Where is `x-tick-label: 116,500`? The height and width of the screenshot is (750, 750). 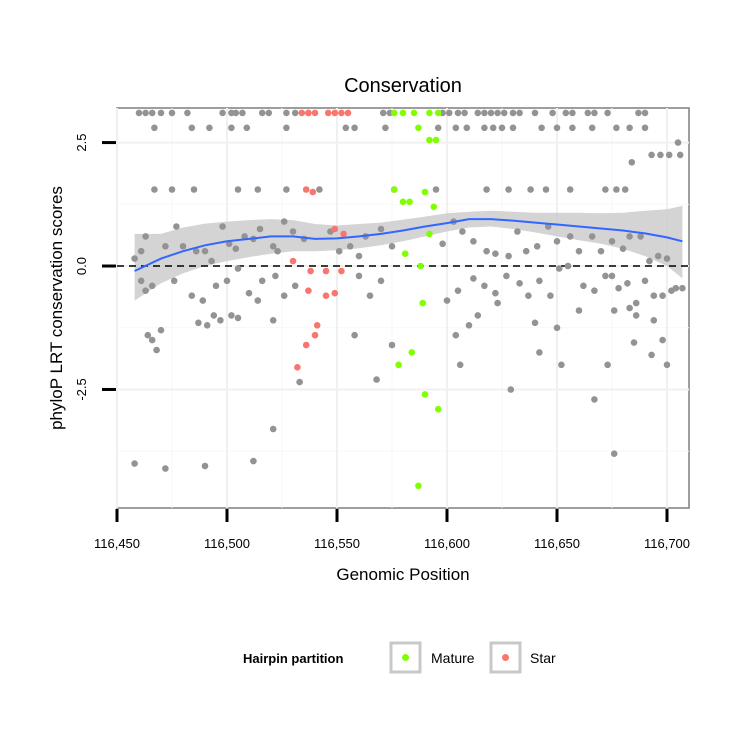
x-tick-label: 116,500 is located at coordinates (227, 543).